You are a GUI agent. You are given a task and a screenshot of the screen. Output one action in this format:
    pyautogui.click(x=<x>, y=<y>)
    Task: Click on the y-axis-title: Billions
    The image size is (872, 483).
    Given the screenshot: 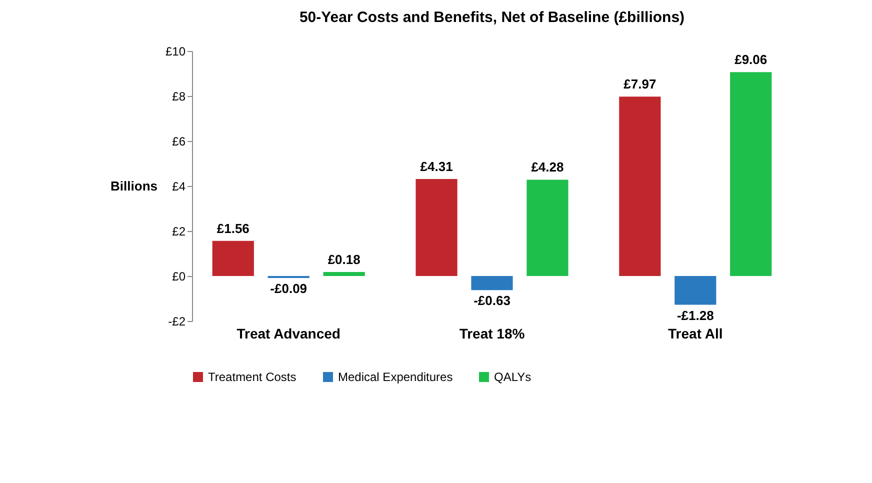 What is the action you would take?
    pyautogui.click(x=134, y=186)
    